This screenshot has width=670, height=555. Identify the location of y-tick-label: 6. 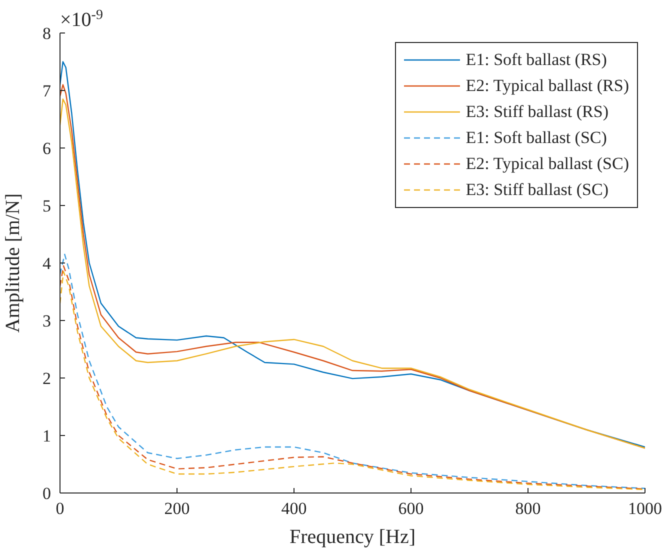
(46, 148).